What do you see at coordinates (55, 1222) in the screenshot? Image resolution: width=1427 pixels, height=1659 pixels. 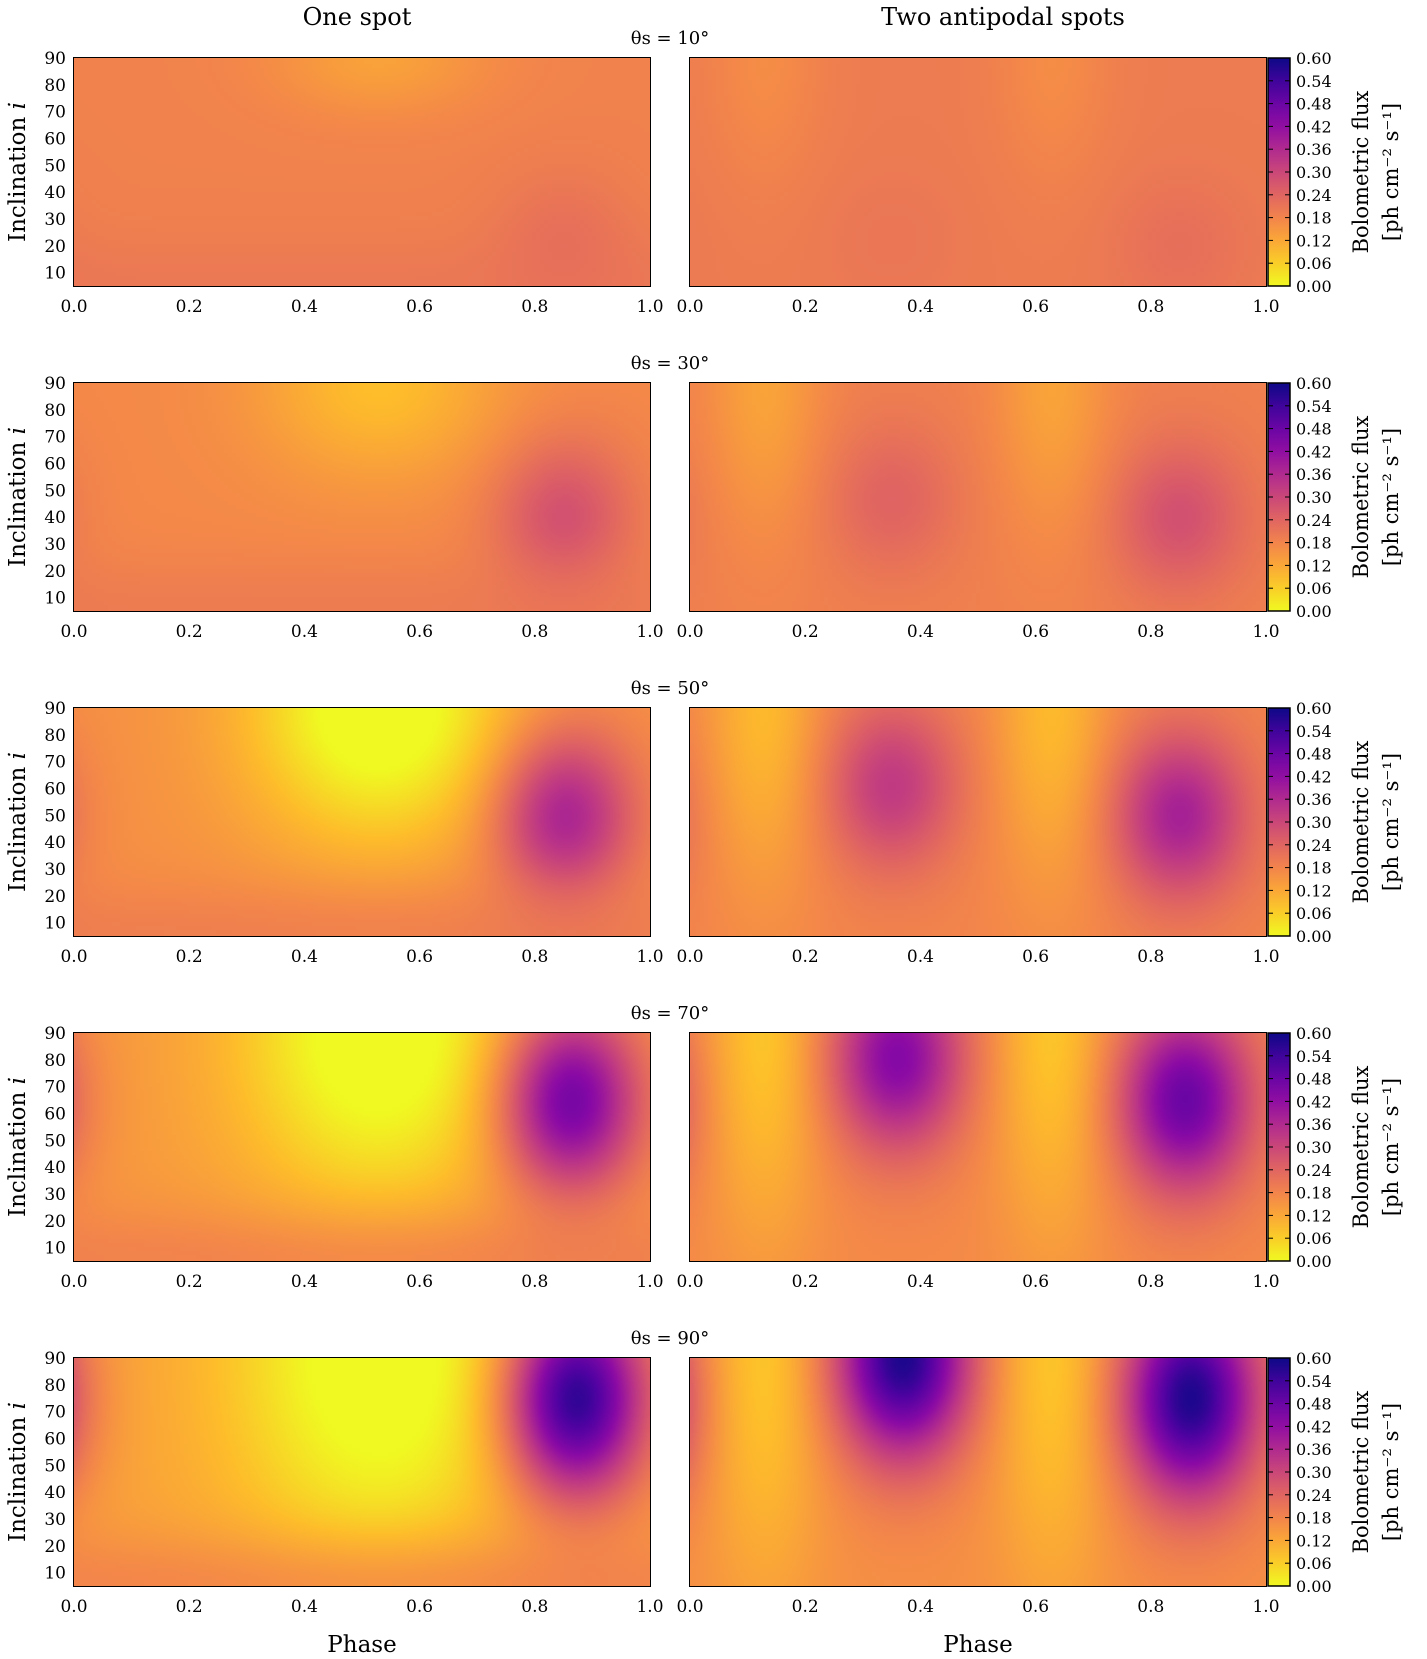 I see `y-tick-label: 20` at bounding box center [55, 1222].